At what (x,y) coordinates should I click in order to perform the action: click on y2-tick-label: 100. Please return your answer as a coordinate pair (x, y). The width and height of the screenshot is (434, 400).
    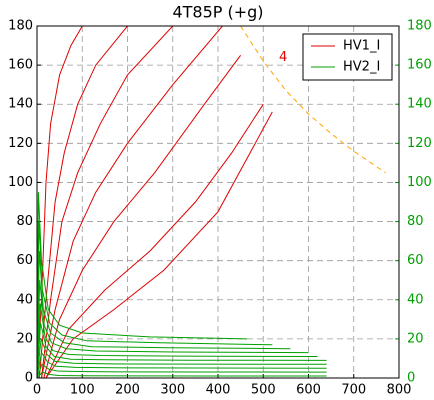
    Looking at the image, I should click on (419, 182).